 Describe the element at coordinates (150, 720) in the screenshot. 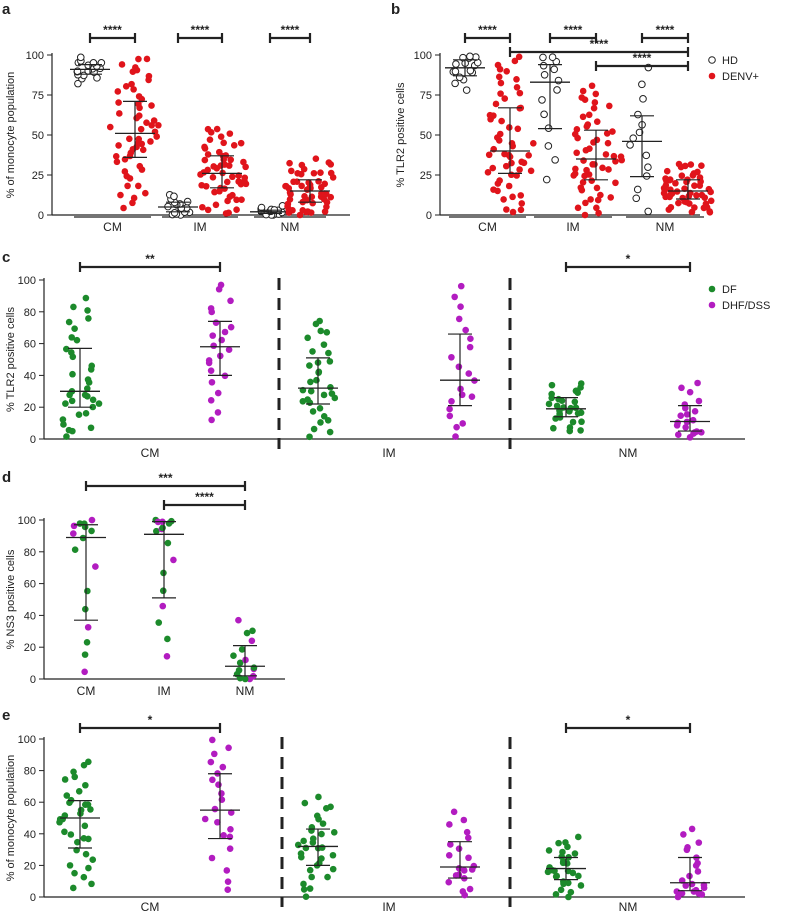

I see `significance-label: *` at that location.